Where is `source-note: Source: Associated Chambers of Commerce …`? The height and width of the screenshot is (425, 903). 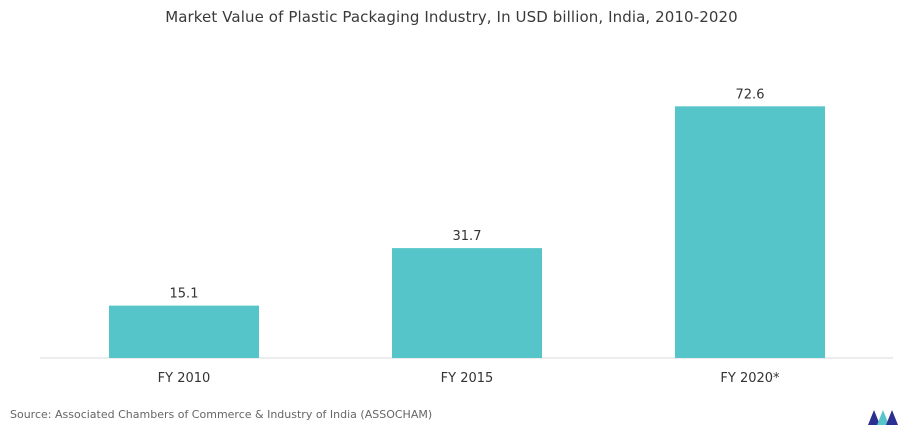
source-note: Source: Associated Chambers of Commerce … is located at coordinates (221, 414).